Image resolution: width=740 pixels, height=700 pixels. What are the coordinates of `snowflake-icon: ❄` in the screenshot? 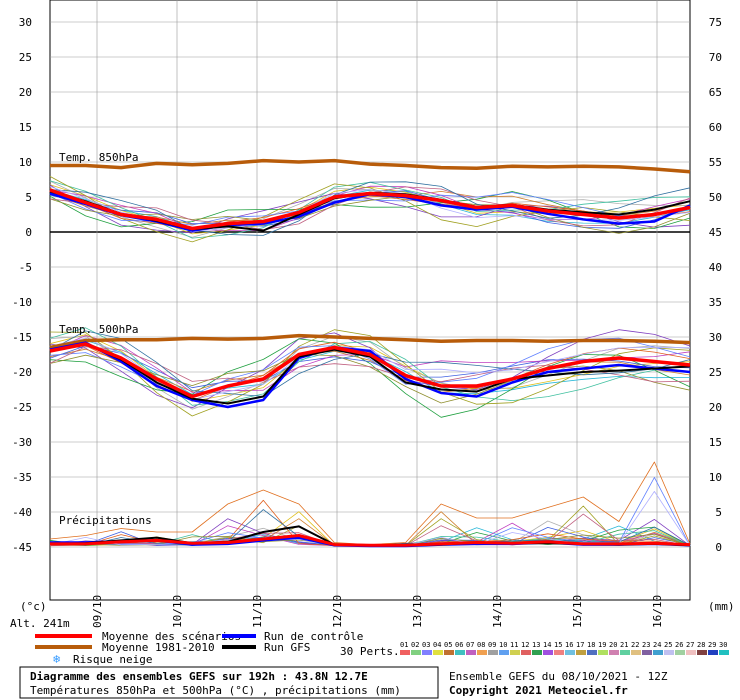 It's located at (56, 659).